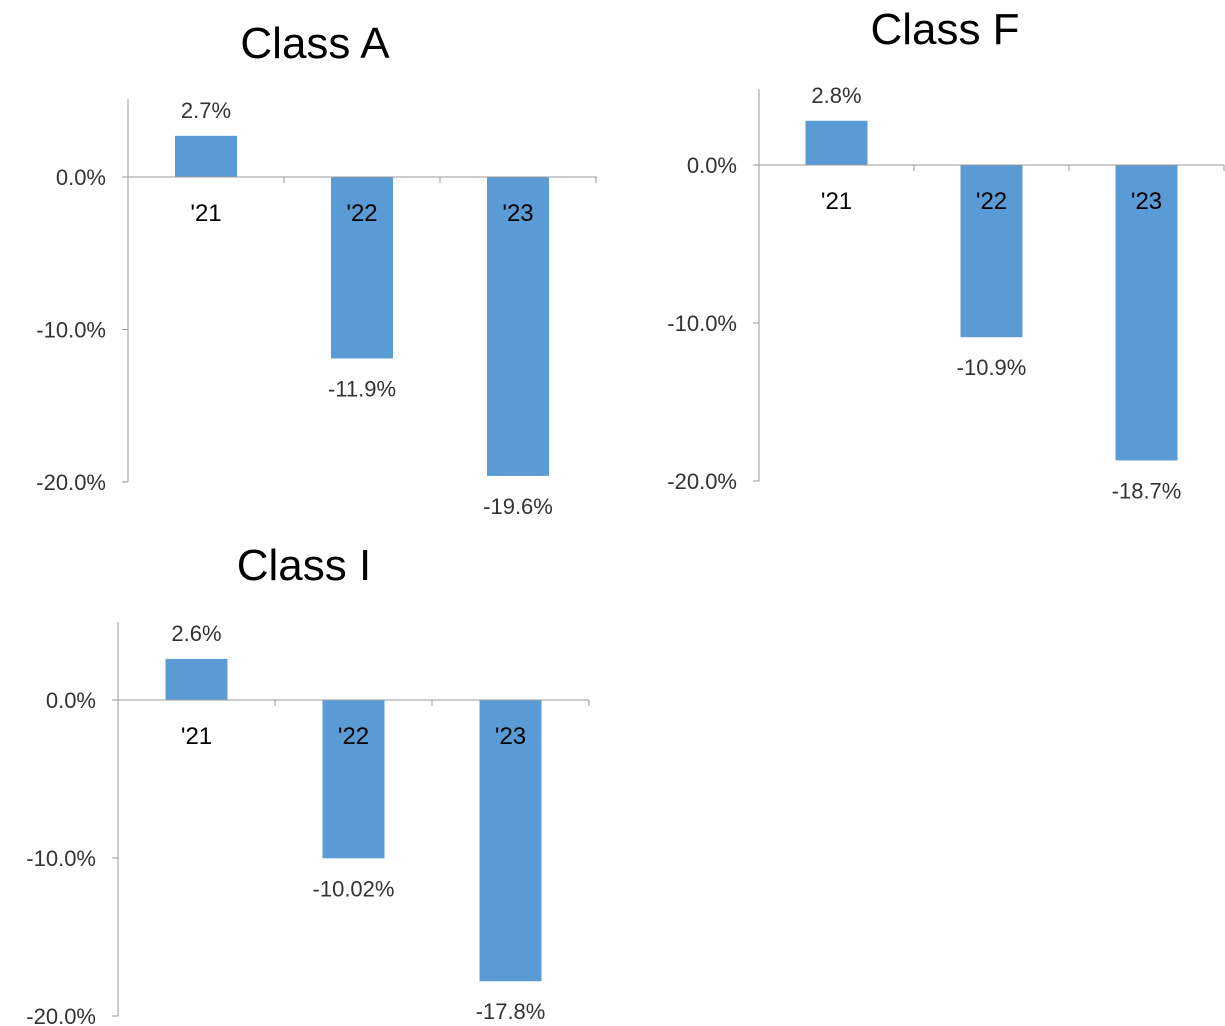 The height and width of the screenshot is (1026, 1225). What do you see at coordinates (836, 95) in the screenshot?
I see `data-label: 2.8%` at bounding box center [836, 95].